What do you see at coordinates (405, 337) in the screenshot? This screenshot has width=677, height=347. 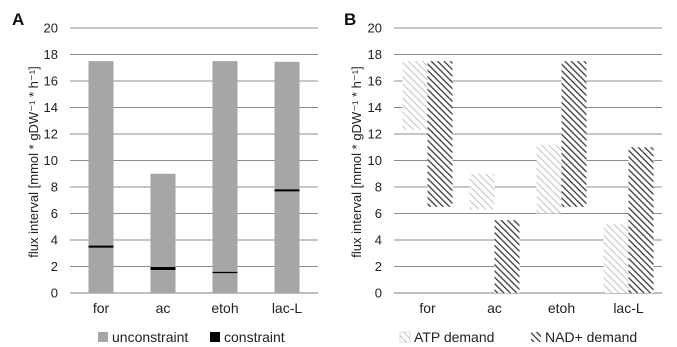 I see `legend-swatch-atp-demand` at bounding box center [405, 337].